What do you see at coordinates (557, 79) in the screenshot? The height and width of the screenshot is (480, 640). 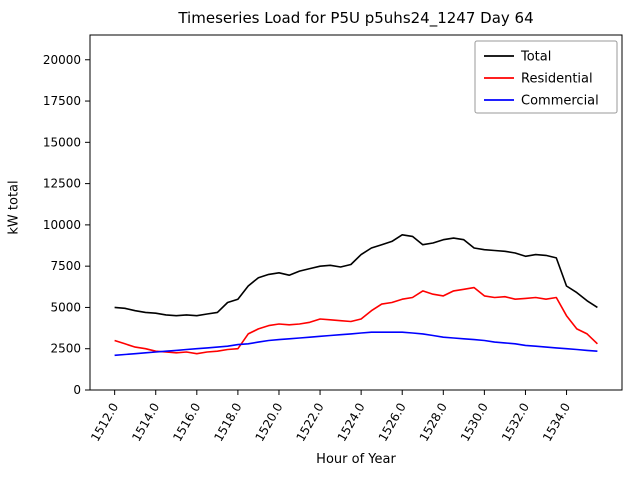 I see `legend-label-residential: Residential` at bounding box center [557, 79].